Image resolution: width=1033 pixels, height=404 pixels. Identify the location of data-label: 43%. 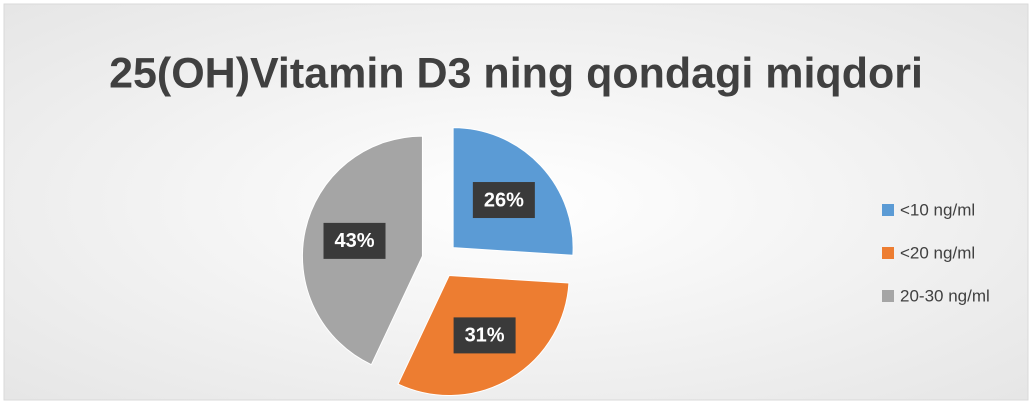
(354, 241).